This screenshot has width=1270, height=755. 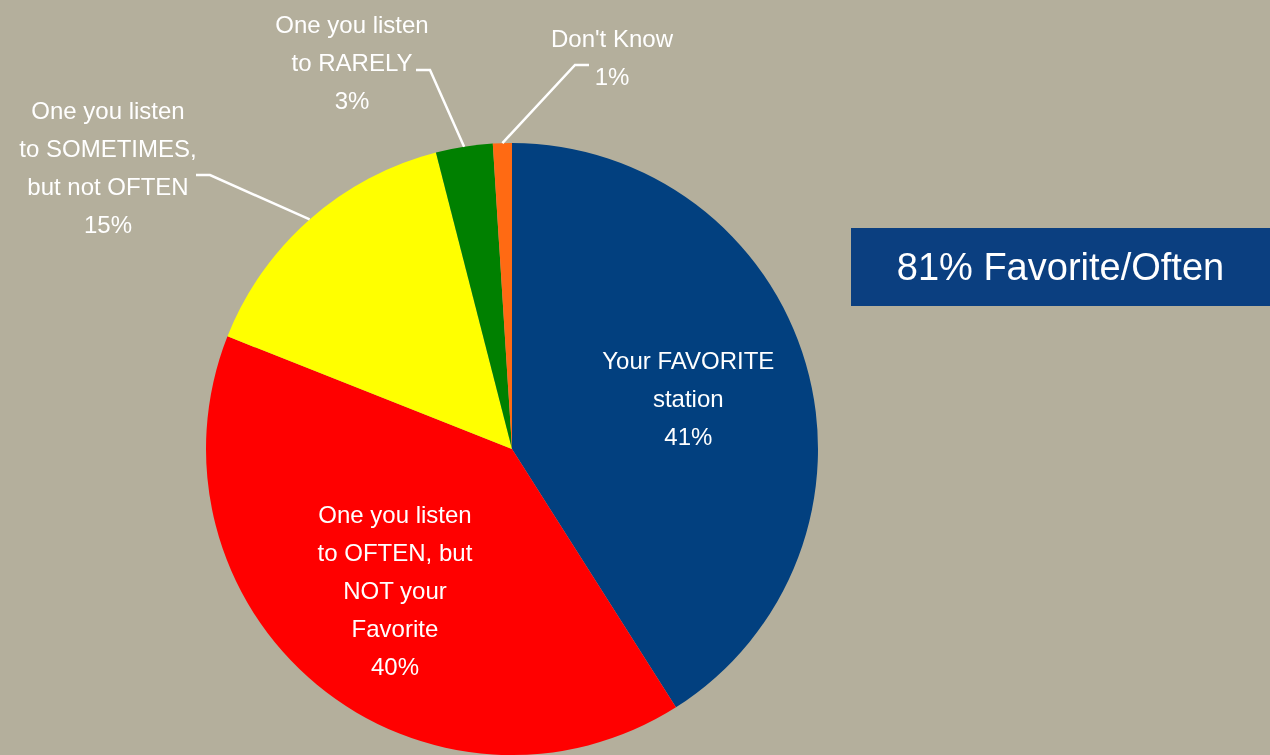 I want to click on data-label: 40%, so click(x=394, y=666).